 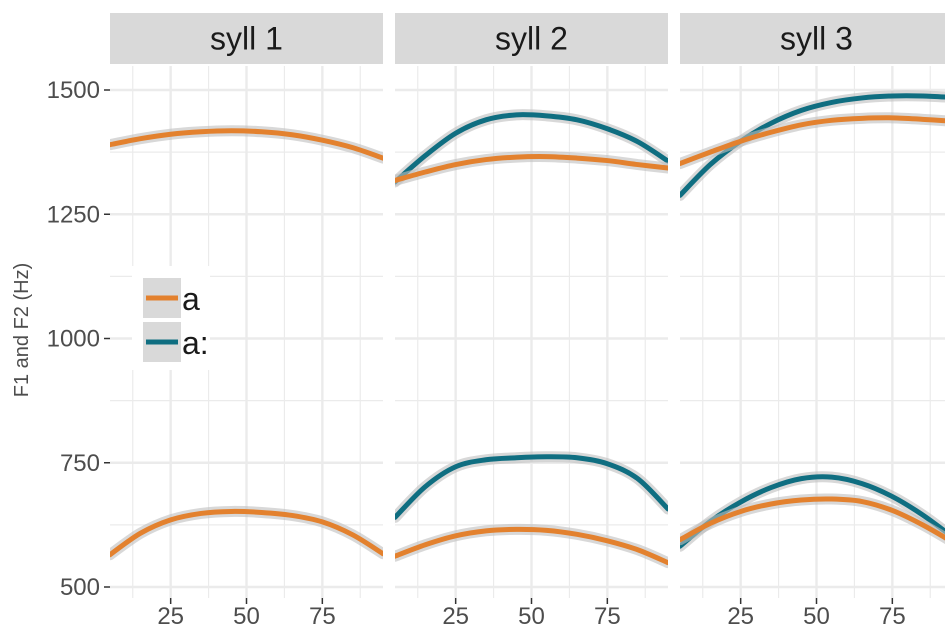 I want to click on y-tick-label: 1000, so click(x=73, y=339).